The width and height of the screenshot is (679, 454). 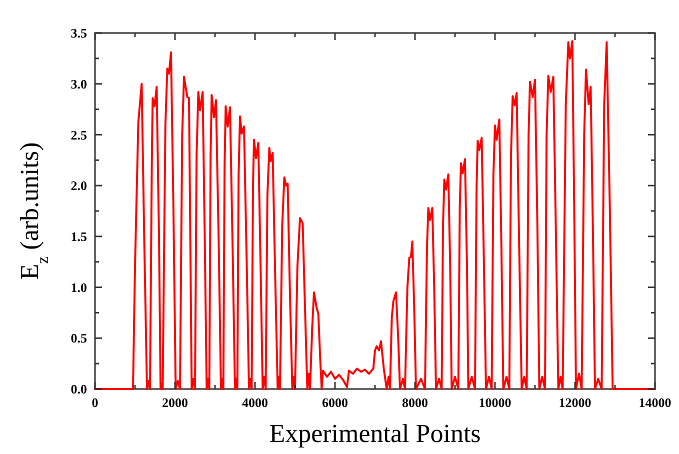 I want to click on x-tick-label: 12000, so click(x=575, y=402).